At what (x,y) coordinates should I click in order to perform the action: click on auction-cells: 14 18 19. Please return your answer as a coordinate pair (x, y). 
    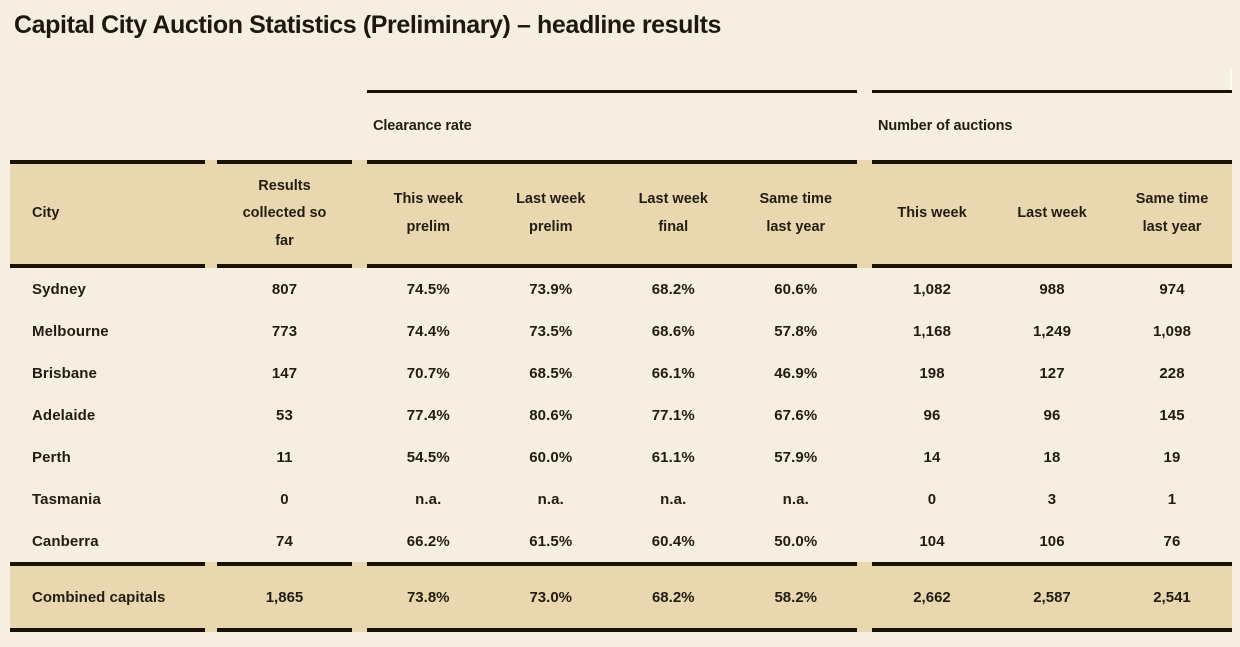
    Looking at the image, I should click on (1052, 457).